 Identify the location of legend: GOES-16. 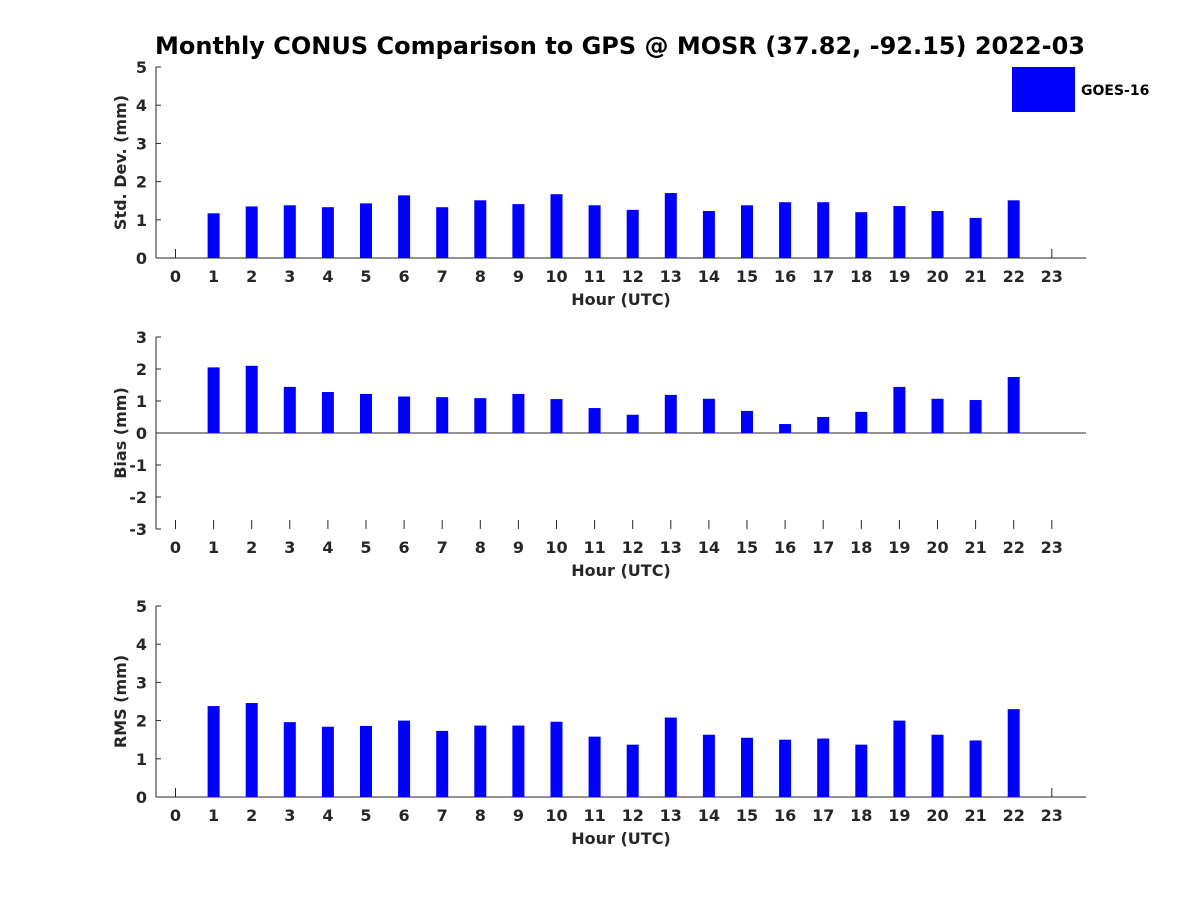
(1080, 89).